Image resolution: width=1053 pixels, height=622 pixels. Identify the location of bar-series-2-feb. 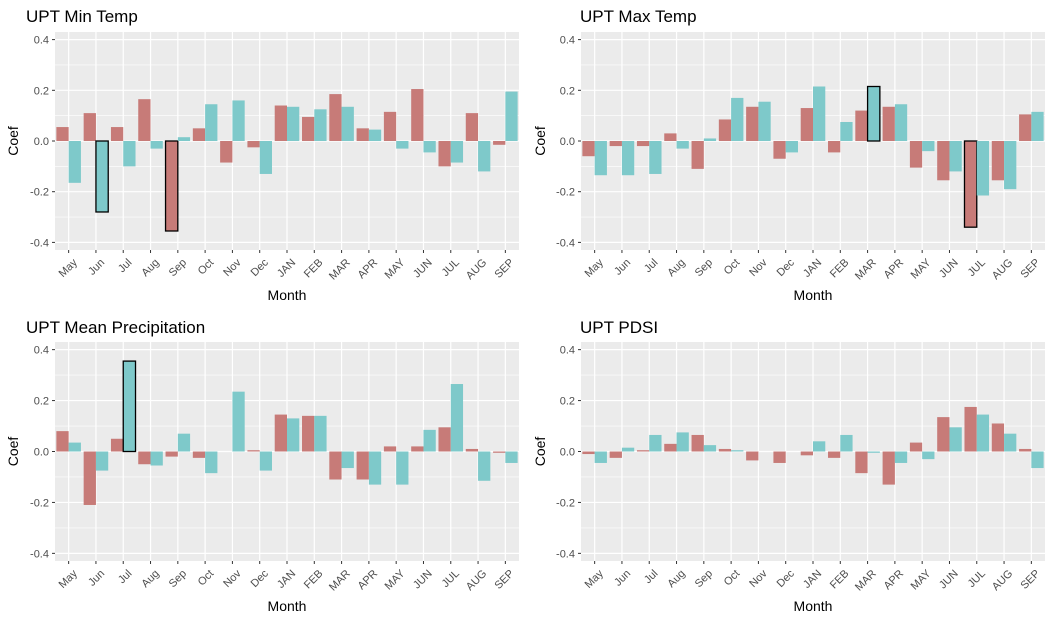
(846, 443).